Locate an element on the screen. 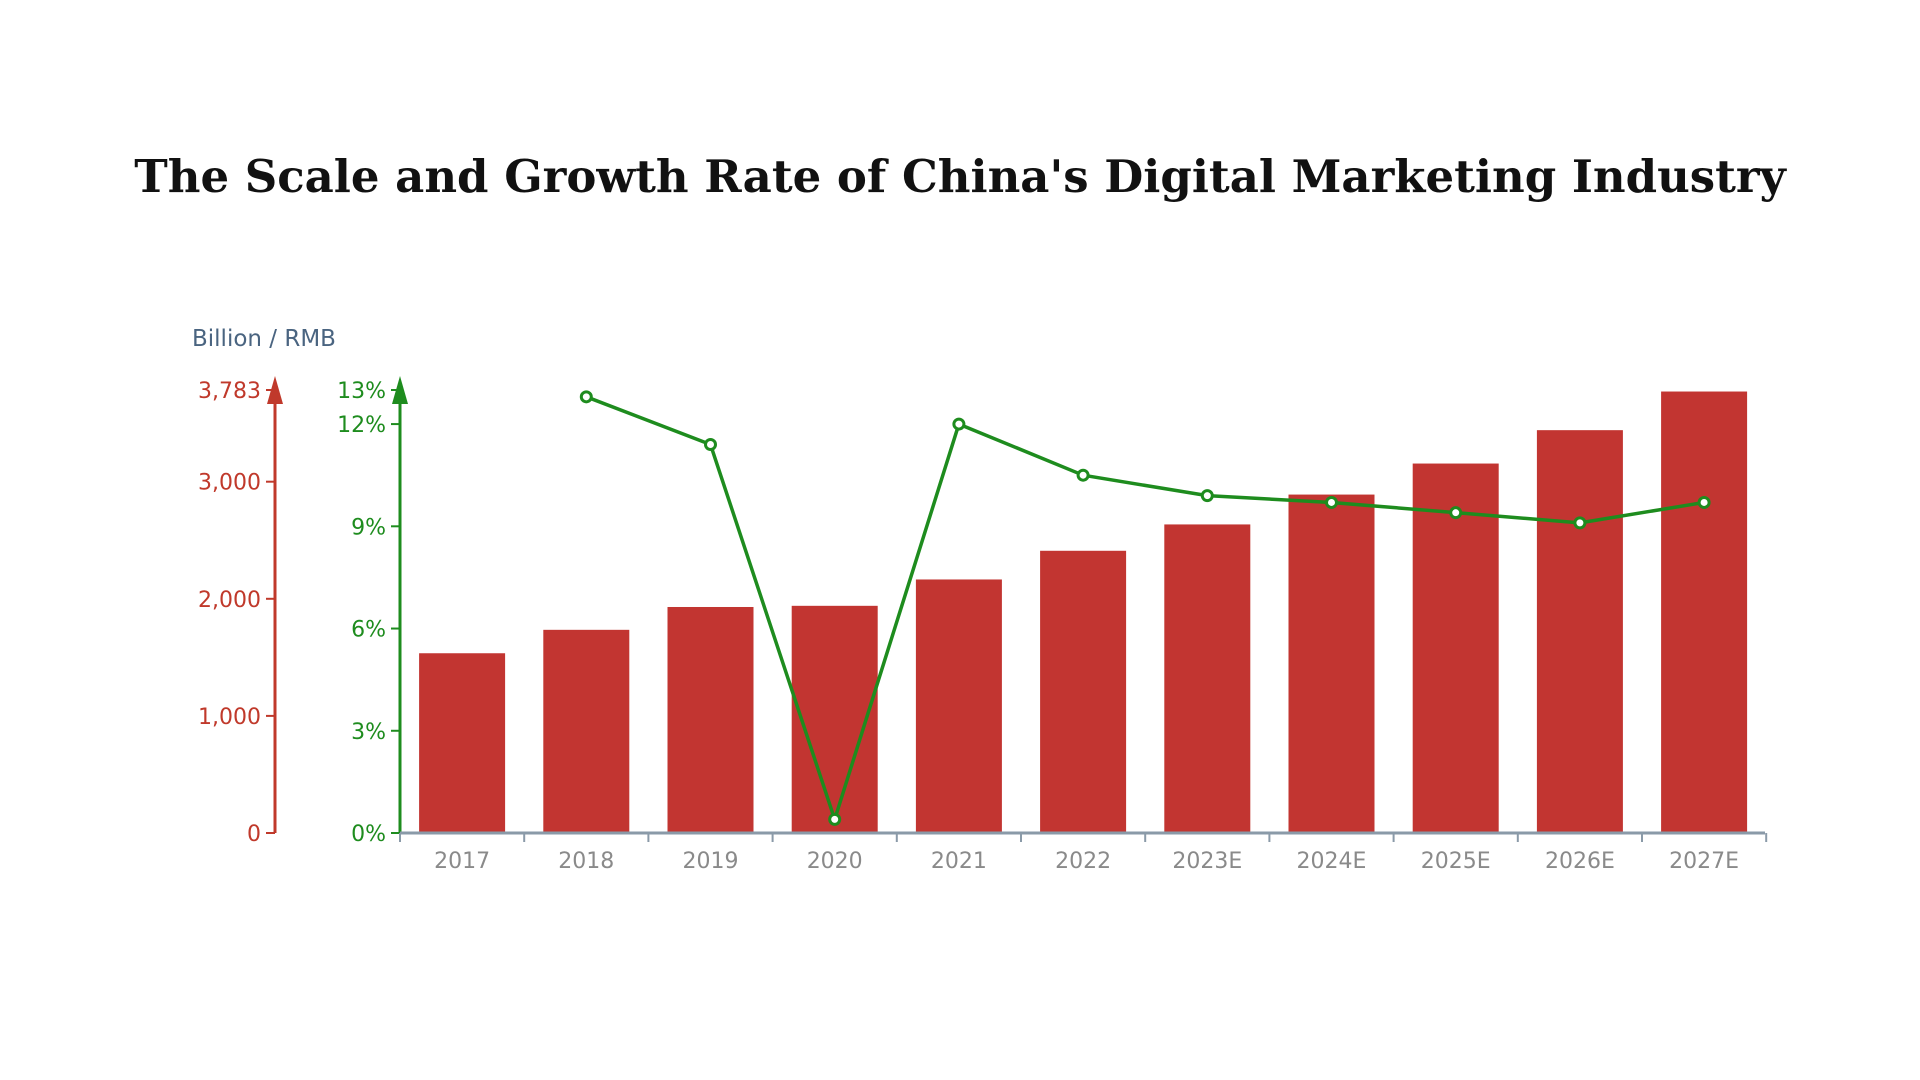  x-axis-label: 2022 is located at coordinates (1083, 861).